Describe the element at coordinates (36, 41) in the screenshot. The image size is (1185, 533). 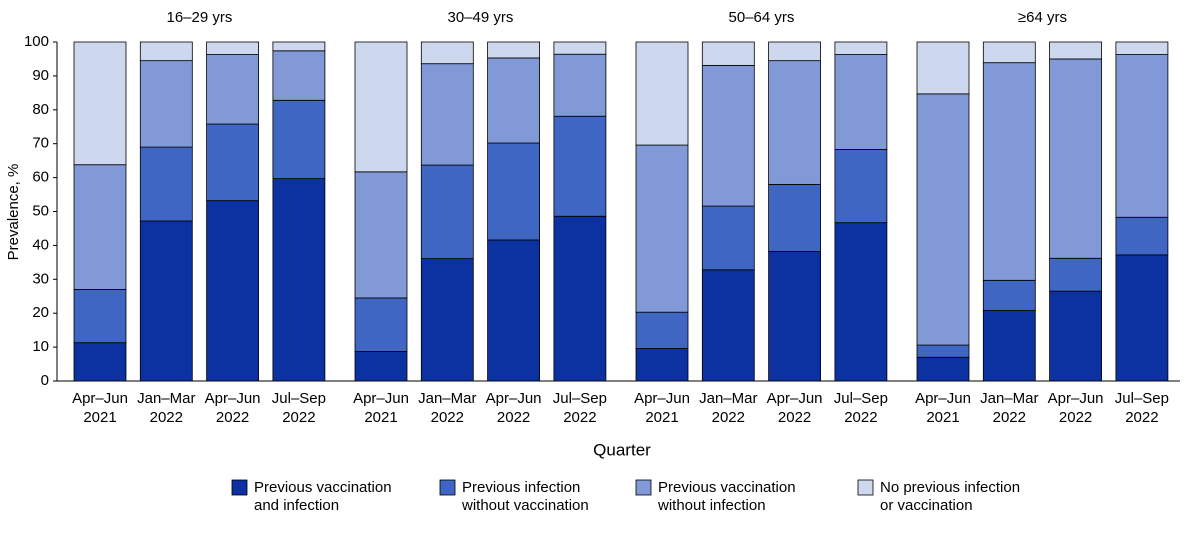
I see `y-tick-label: 100` at that location.